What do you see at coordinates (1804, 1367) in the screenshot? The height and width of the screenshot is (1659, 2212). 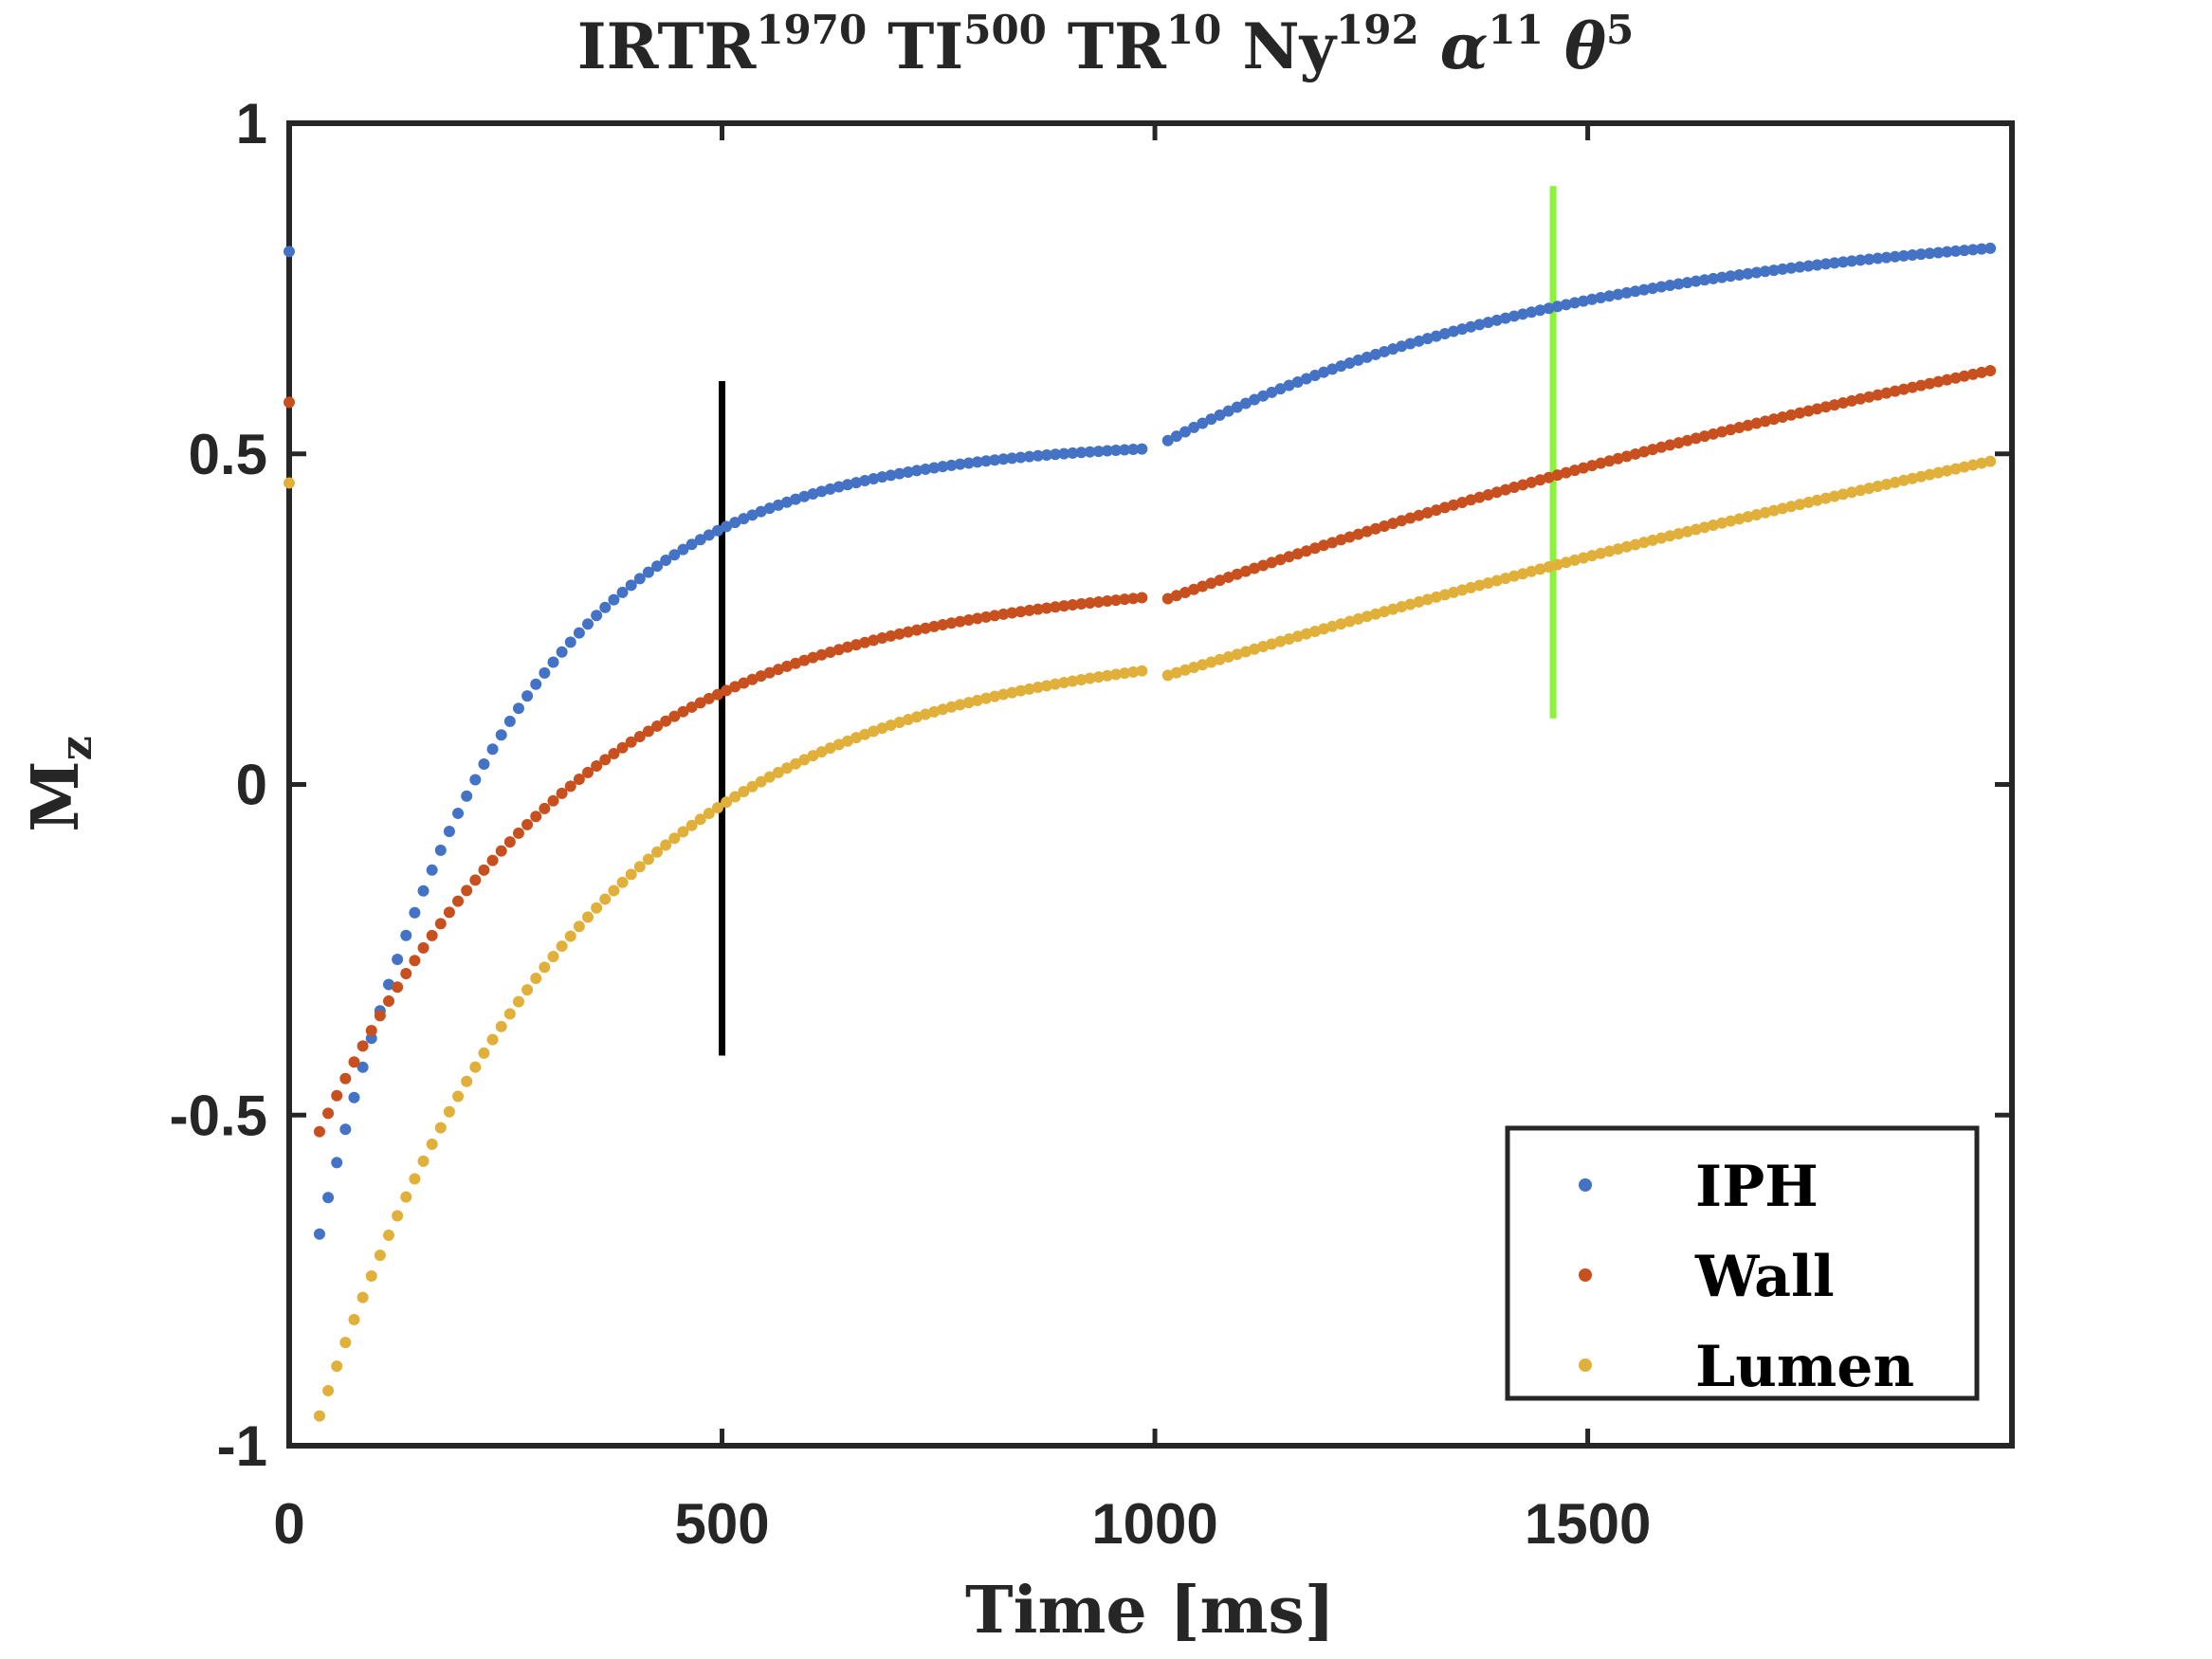 I see `legend-label-lumen: Lumen` at bounding box center [1804, 1367].